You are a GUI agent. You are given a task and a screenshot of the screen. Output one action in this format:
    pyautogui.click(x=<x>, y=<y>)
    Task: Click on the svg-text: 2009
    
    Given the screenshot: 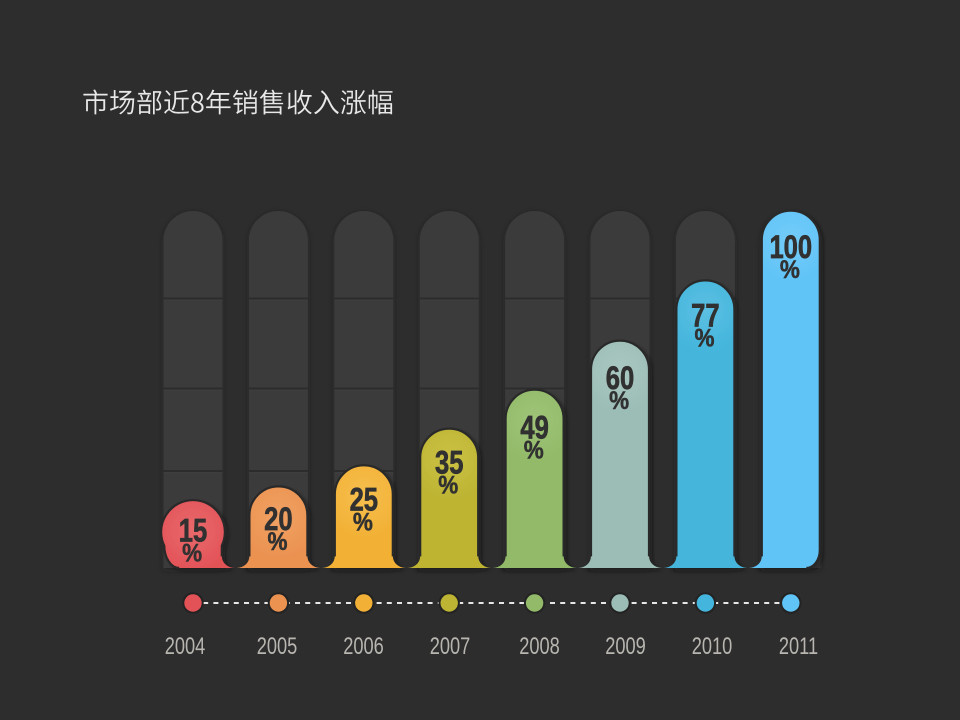 What is the action you would take?
    pyautogui.click(x=625, y=646)
    